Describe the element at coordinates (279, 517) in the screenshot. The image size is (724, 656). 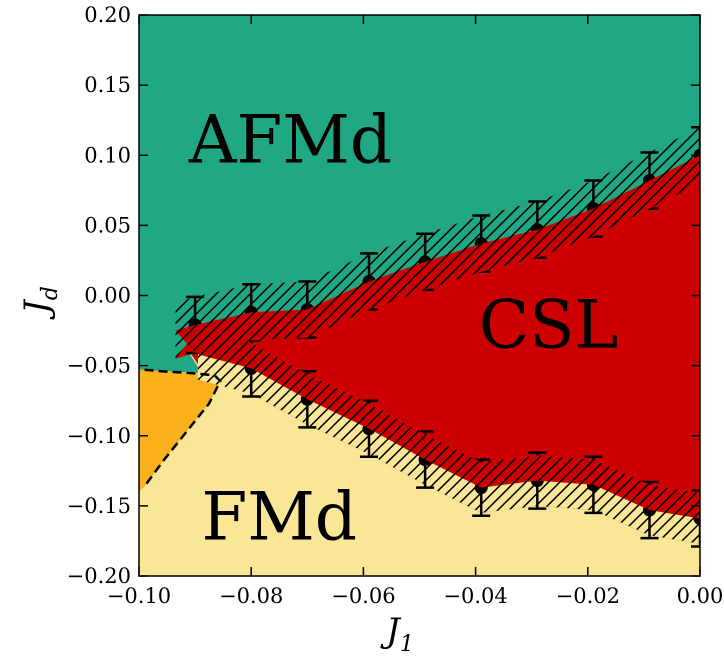
I see `region-label-fmd: FMd` at that location.